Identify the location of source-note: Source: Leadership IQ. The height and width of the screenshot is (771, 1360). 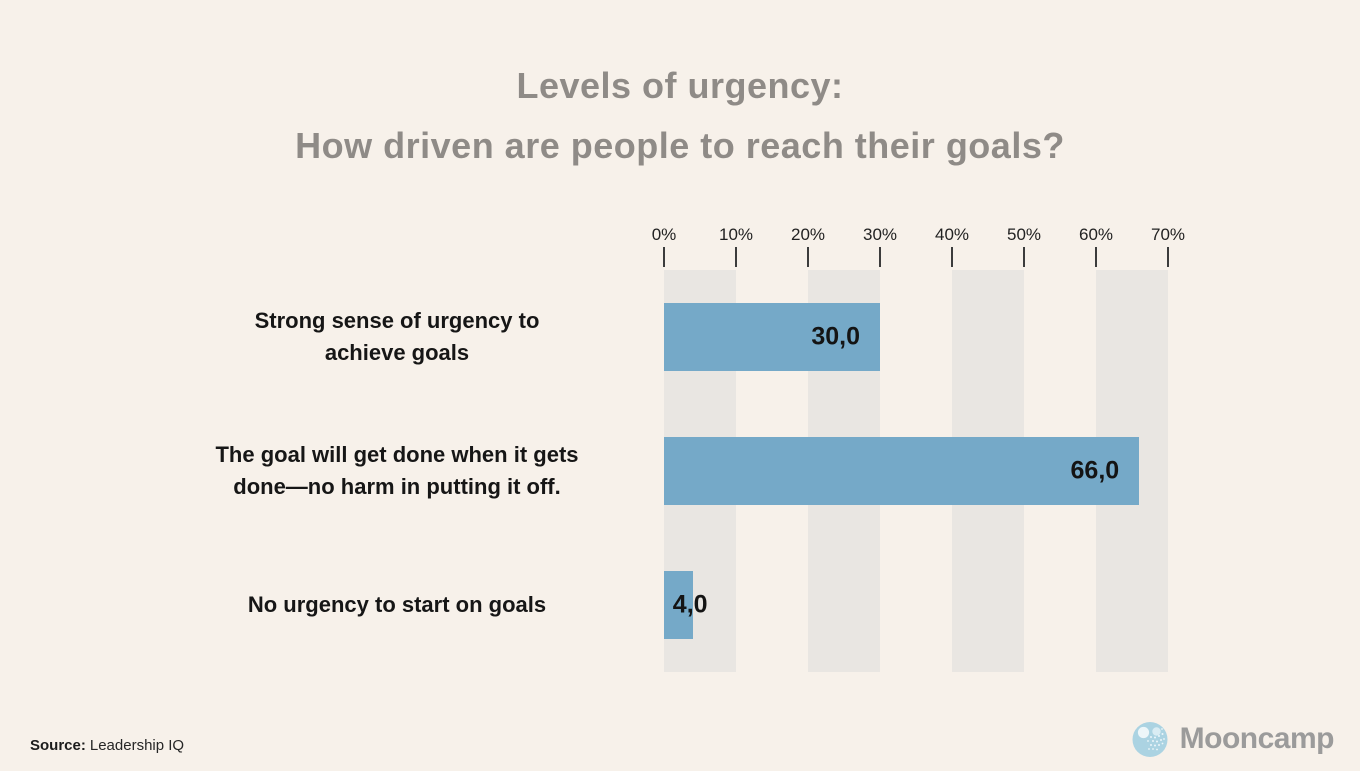
(107, 745).